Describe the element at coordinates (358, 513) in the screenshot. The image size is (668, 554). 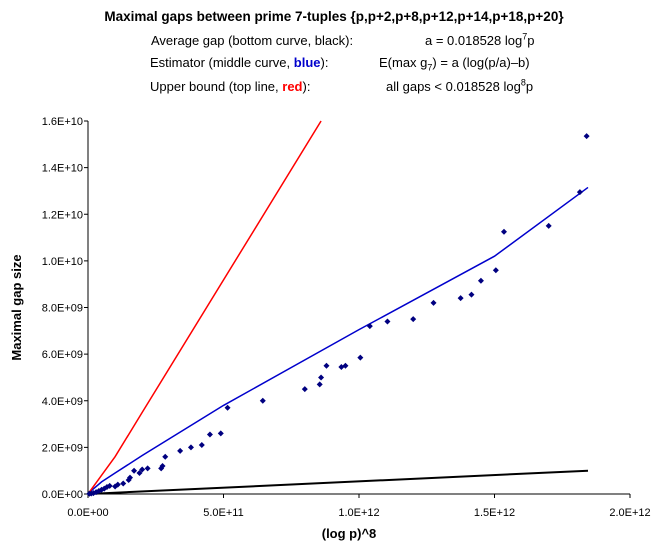
I see `x-tick-label: 1.0E+12` at that location.